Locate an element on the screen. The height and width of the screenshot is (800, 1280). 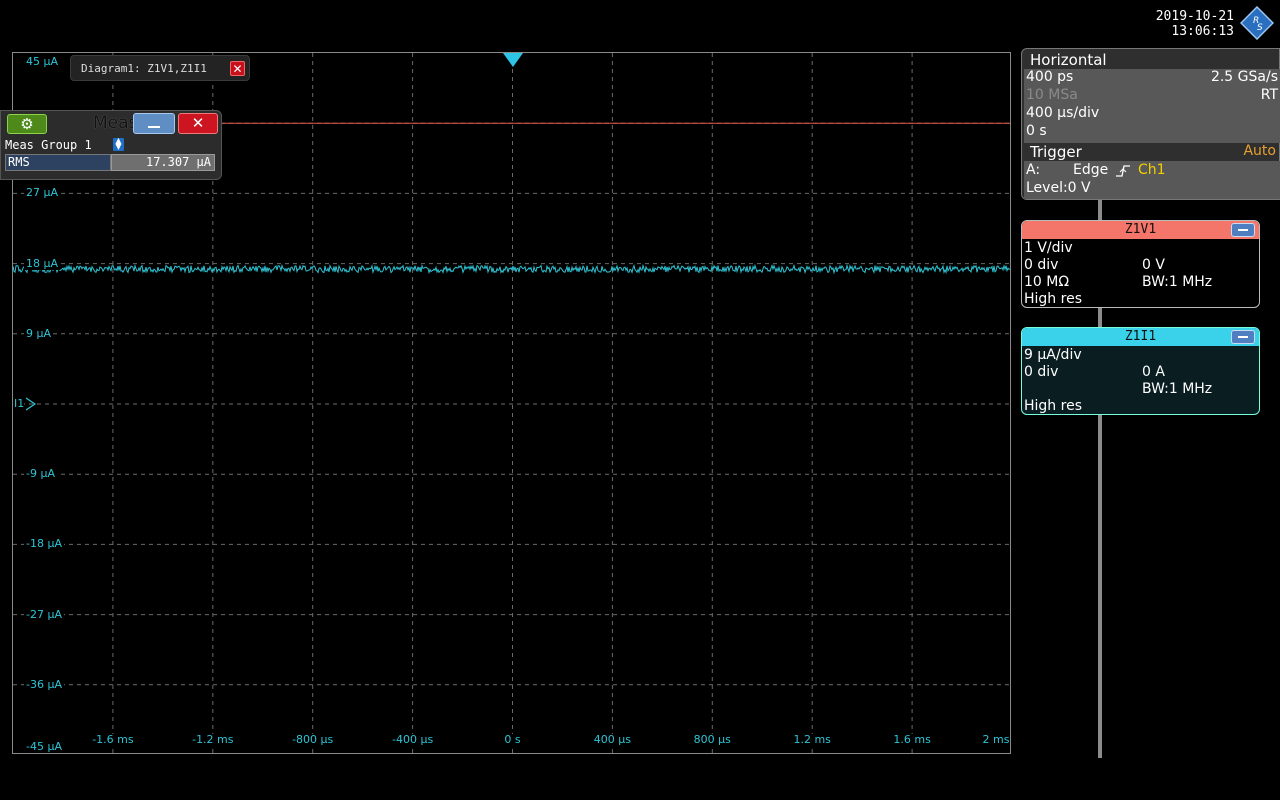
z1v1-mode: High res is located at coordinates (1053, 299).